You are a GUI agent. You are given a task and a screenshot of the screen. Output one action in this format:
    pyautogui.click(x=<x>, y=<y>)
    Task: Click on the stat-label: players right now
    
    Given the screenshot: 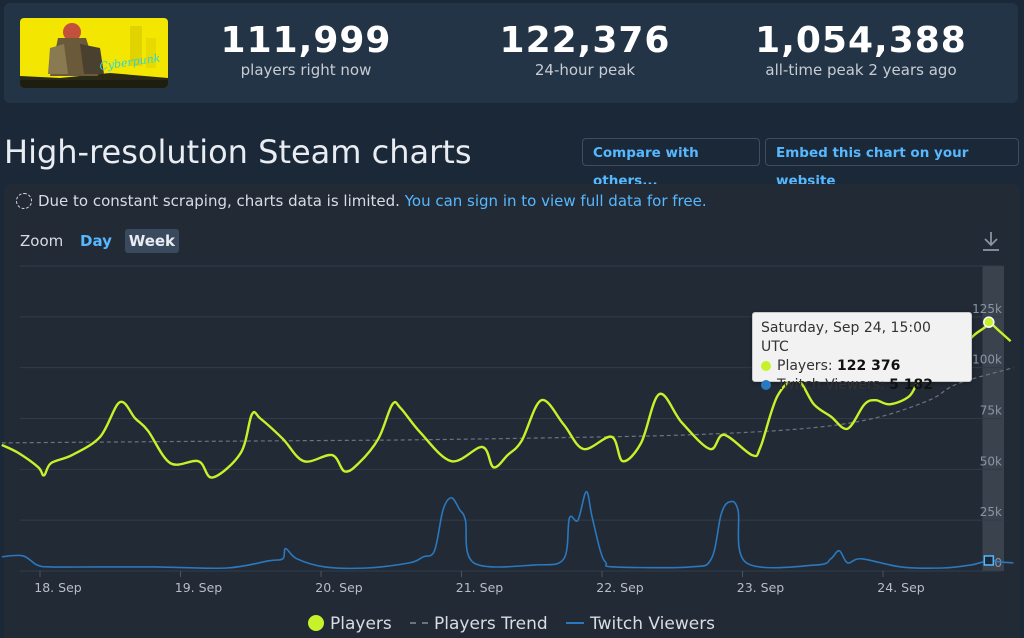 What is the action you would take?
    pyautogui.click(x=306, y=70)
    